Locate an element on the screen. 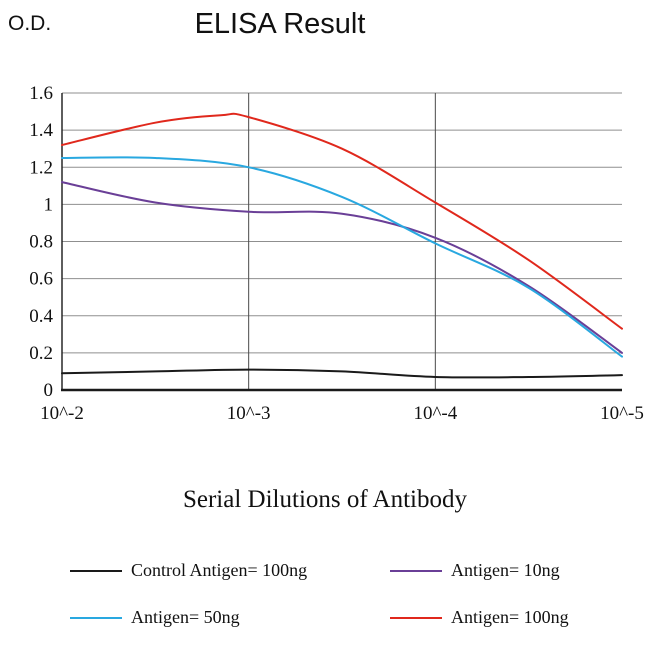 This screenshot has height=650, width=650. y-tick-label: 0.8 is located at coordinates (41, 242).